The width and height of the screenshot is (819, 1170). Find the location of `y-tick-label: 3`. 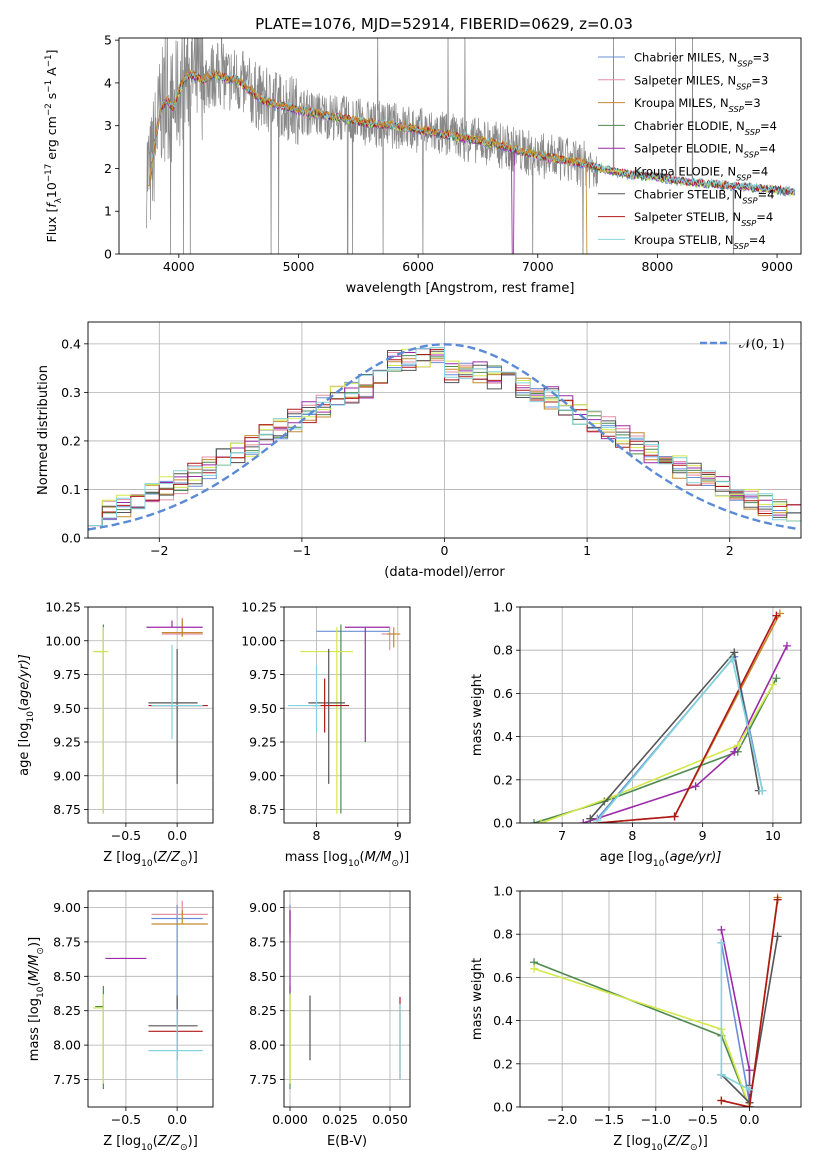

y-tick-label: 3 is located at coordinates (108, 125).